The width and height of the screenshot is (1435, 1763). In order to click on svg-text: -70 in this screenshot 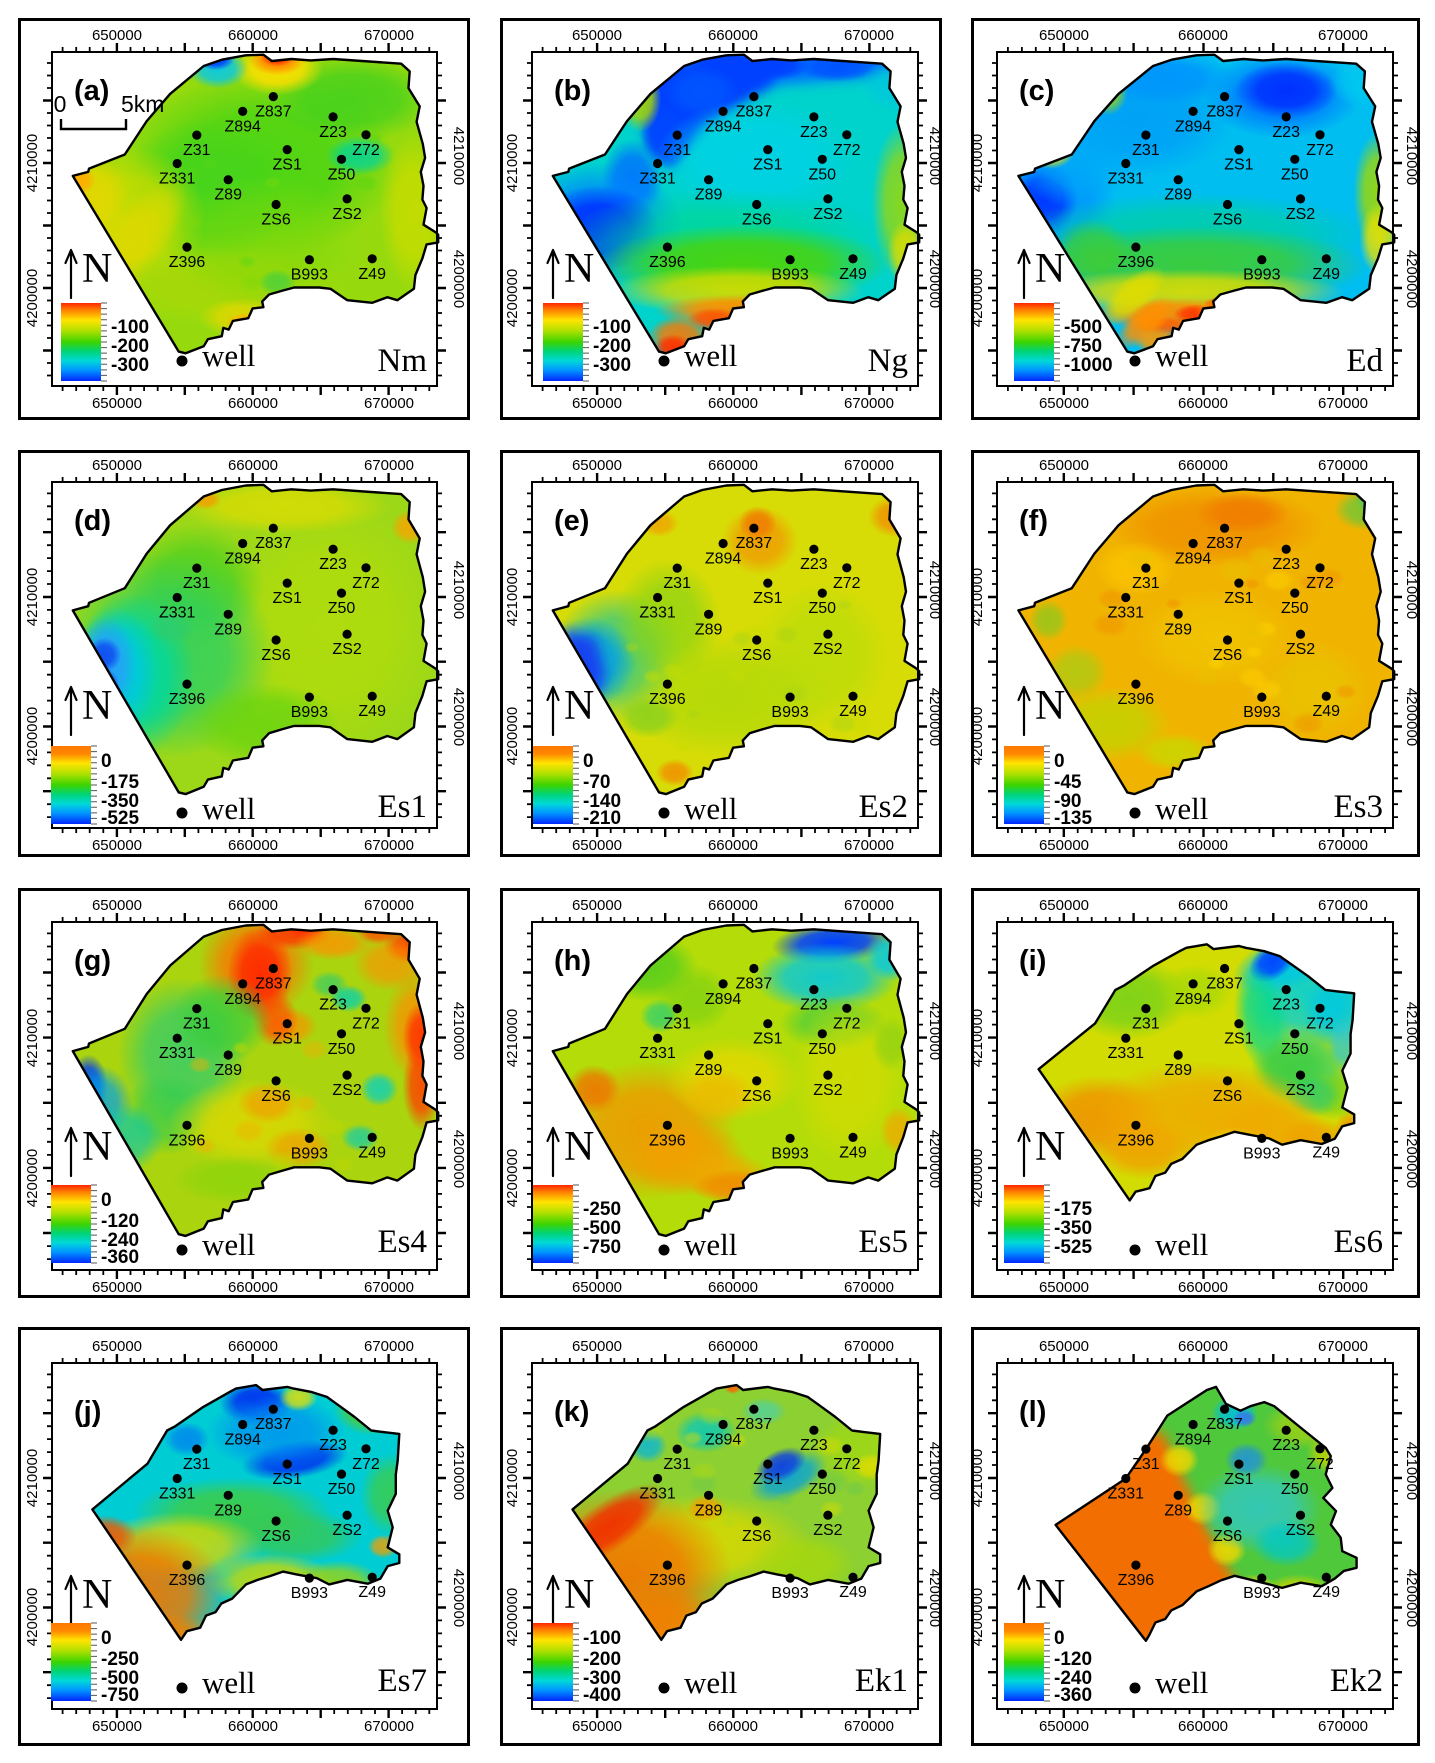, I will do `click(596, 782)`.